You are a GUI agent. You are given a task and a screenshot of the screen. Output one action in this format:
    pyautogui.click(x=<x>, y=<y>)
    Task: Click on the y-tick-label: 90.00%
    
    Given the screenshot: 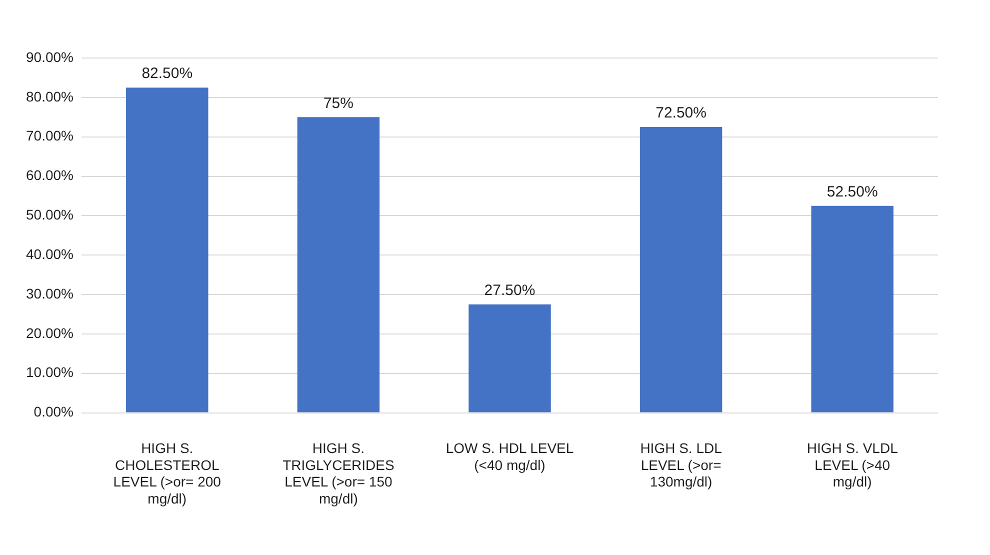 What is the action you would take?
    pyautogui.click(x=50, y=56)
    